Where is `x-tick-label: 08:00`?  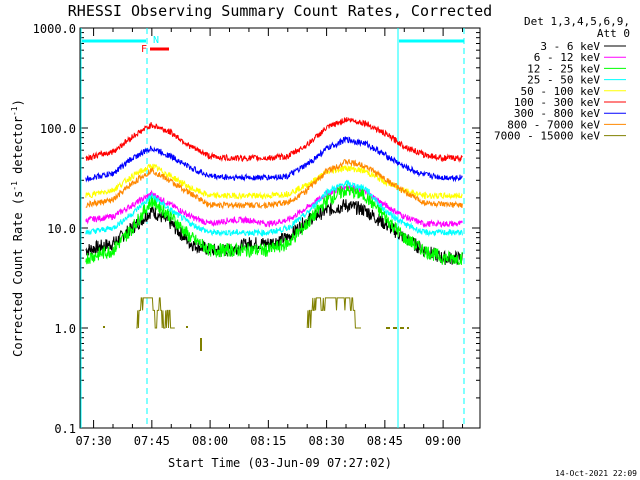 x-tick-label: 08:00 is located at coordinates (210, 441).